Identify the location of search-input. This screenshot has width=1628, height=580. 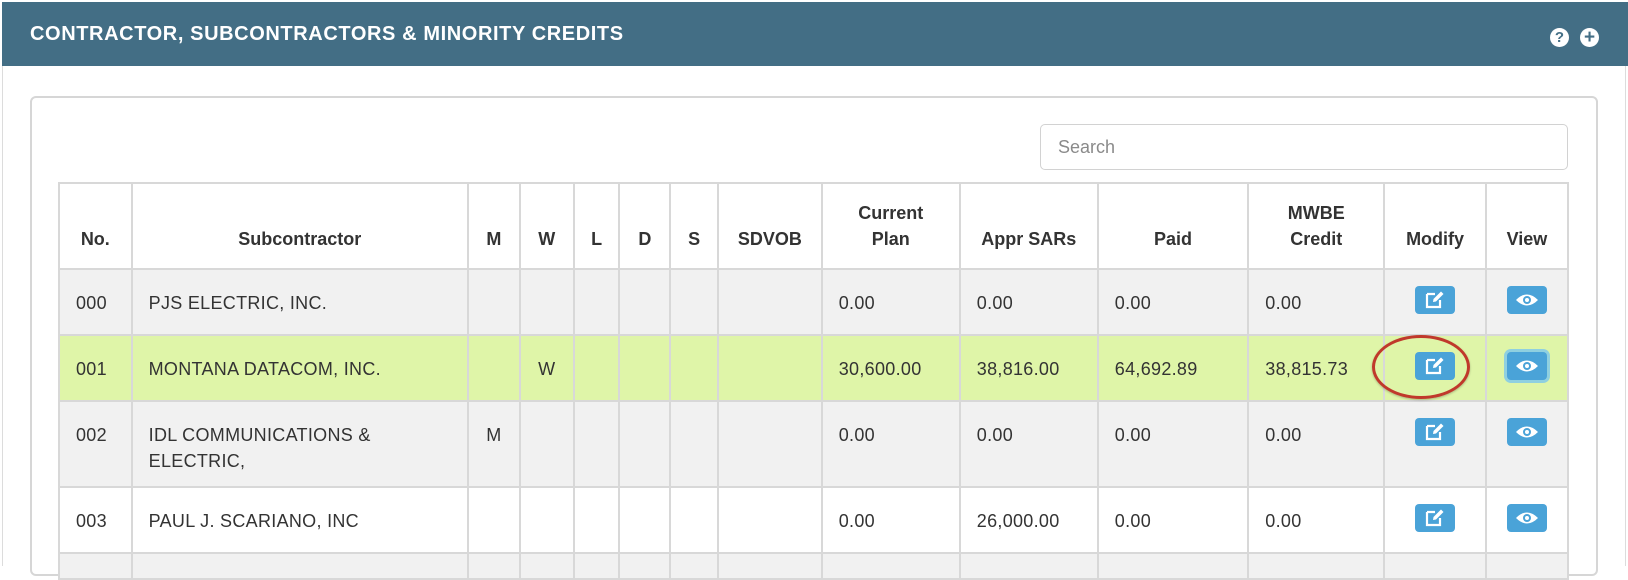
(1304, 147).